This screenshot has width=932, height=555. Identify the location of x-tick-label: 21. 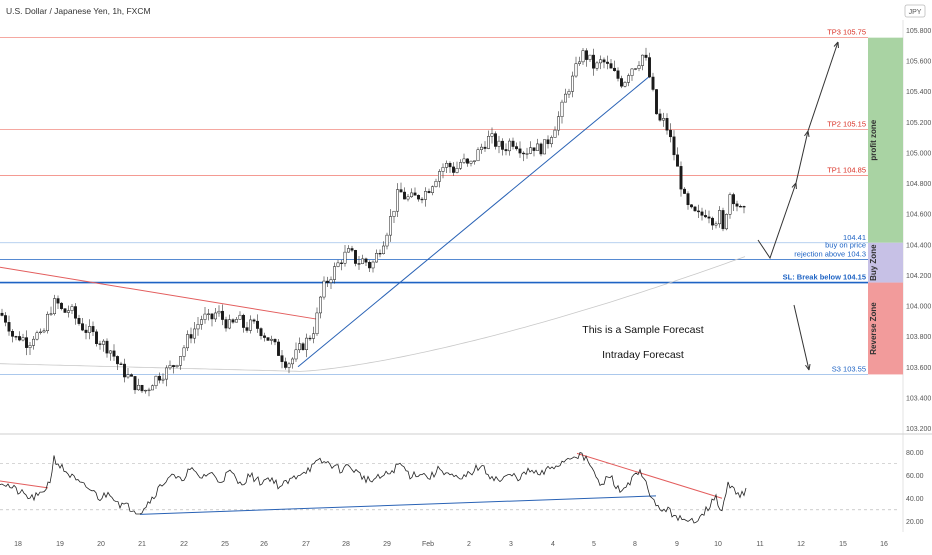
(142, 544).